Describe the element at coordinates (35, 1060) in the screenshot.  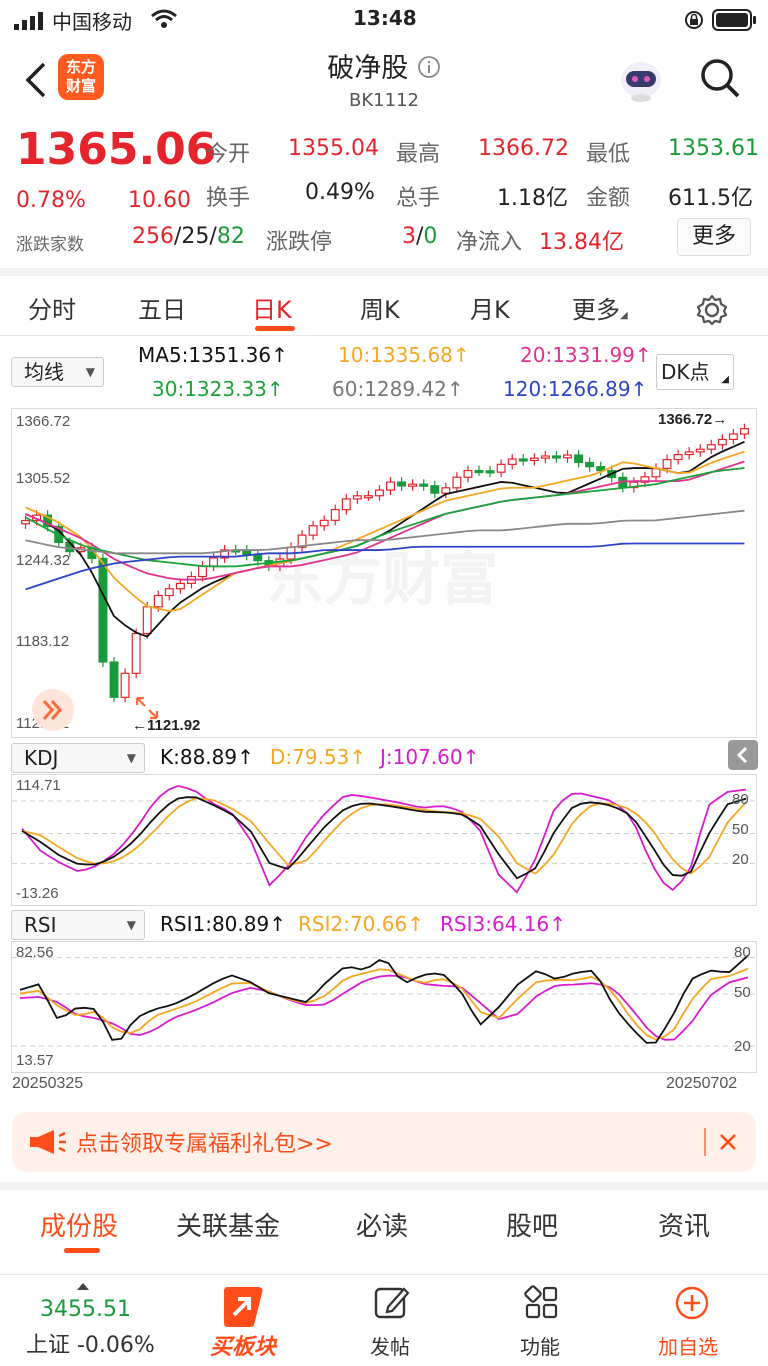
I see `rsi-y-bottom: 13.57` at that location.